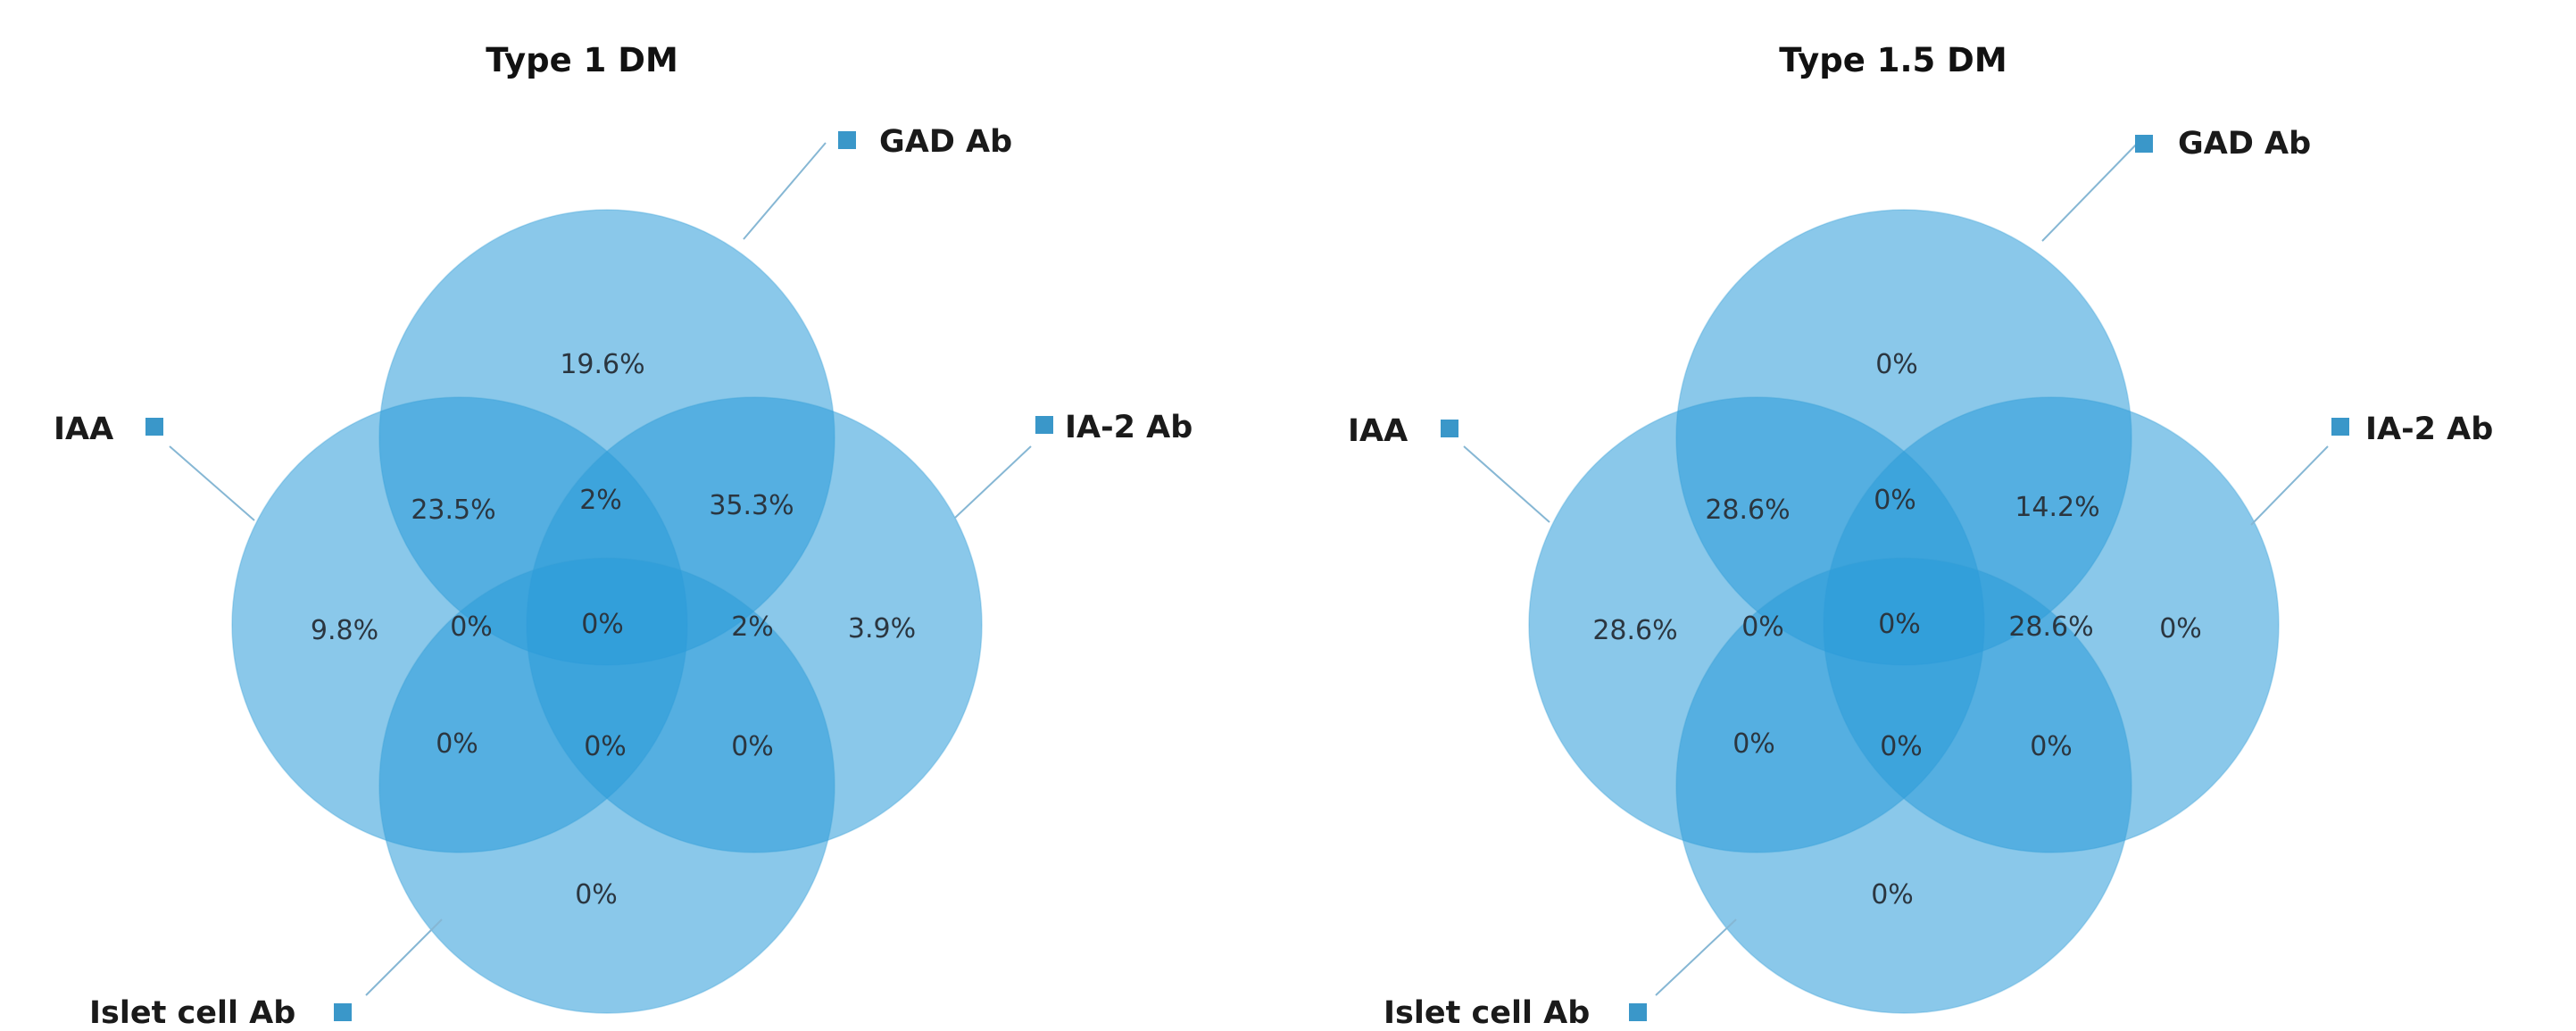  I want to click on region-value: 3.9%, so click(882, 628).